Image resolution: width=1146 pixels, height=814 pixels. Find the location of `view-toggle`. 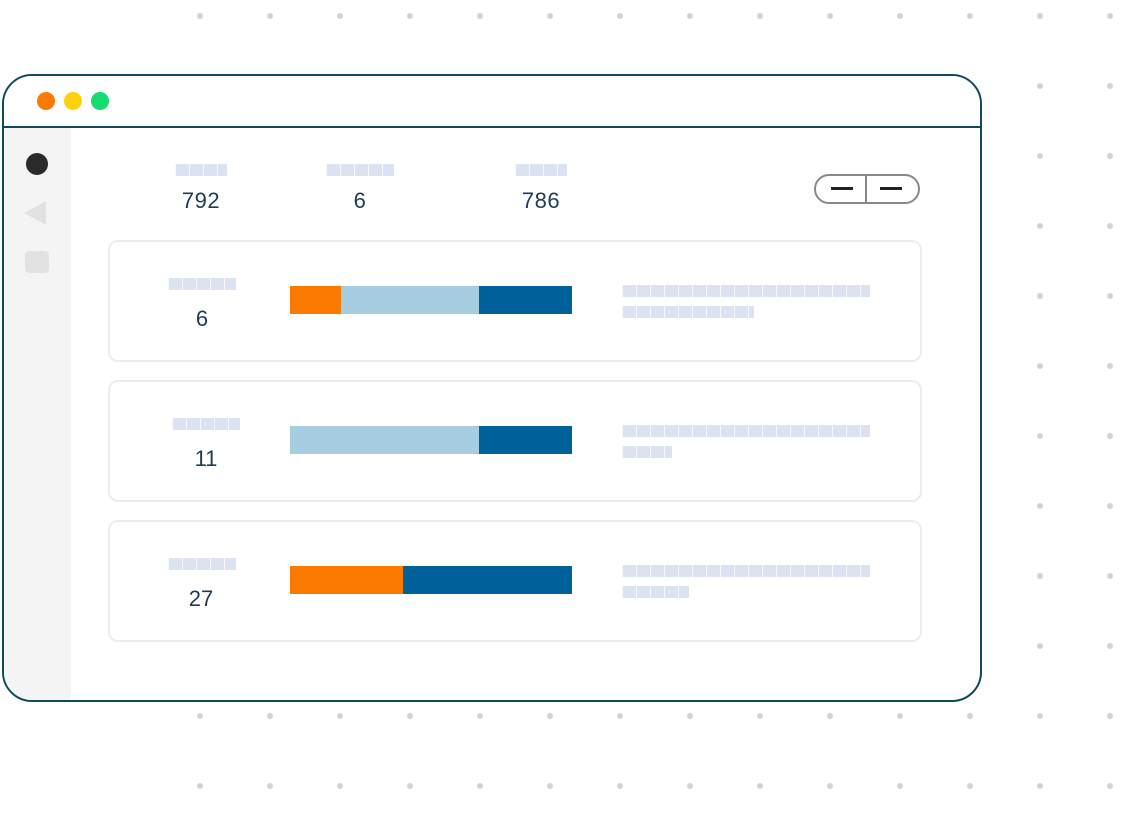

view-toggle is located at coordinates (867, 189).